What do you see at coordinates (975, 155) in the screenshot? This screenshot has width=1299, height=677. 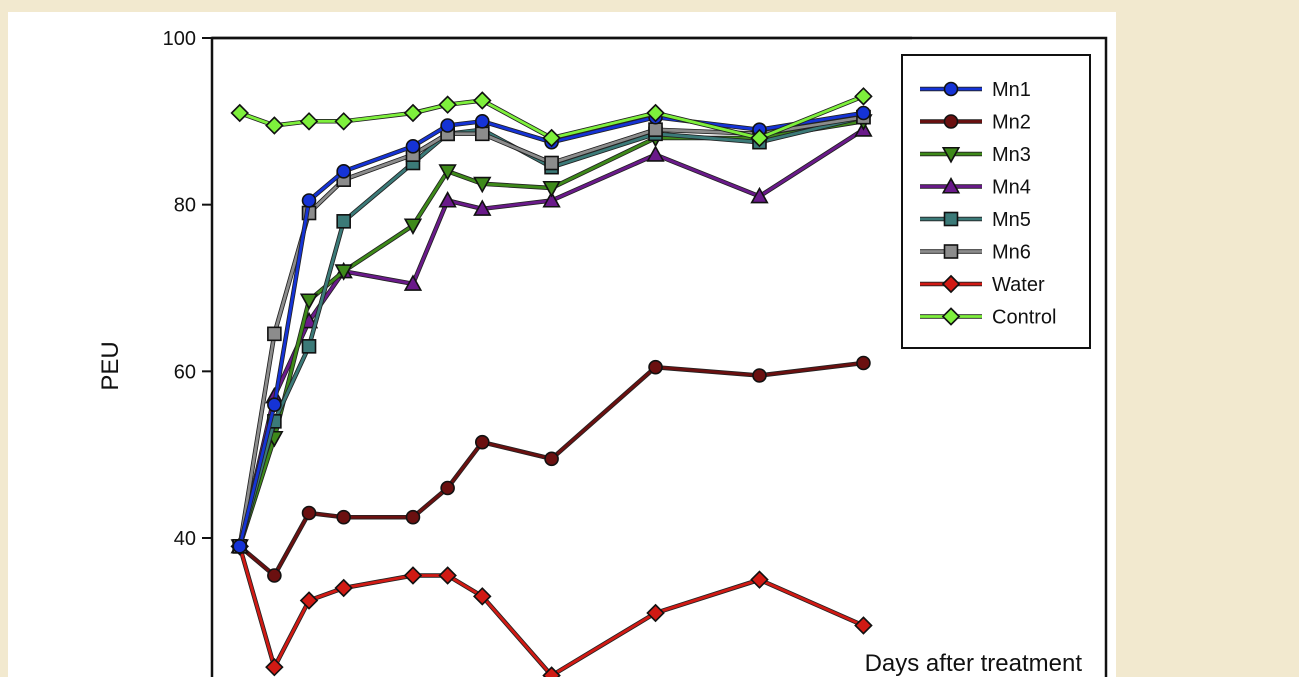 I see `legend-item-mn3: Mn3` at bounding box center [975, 155].